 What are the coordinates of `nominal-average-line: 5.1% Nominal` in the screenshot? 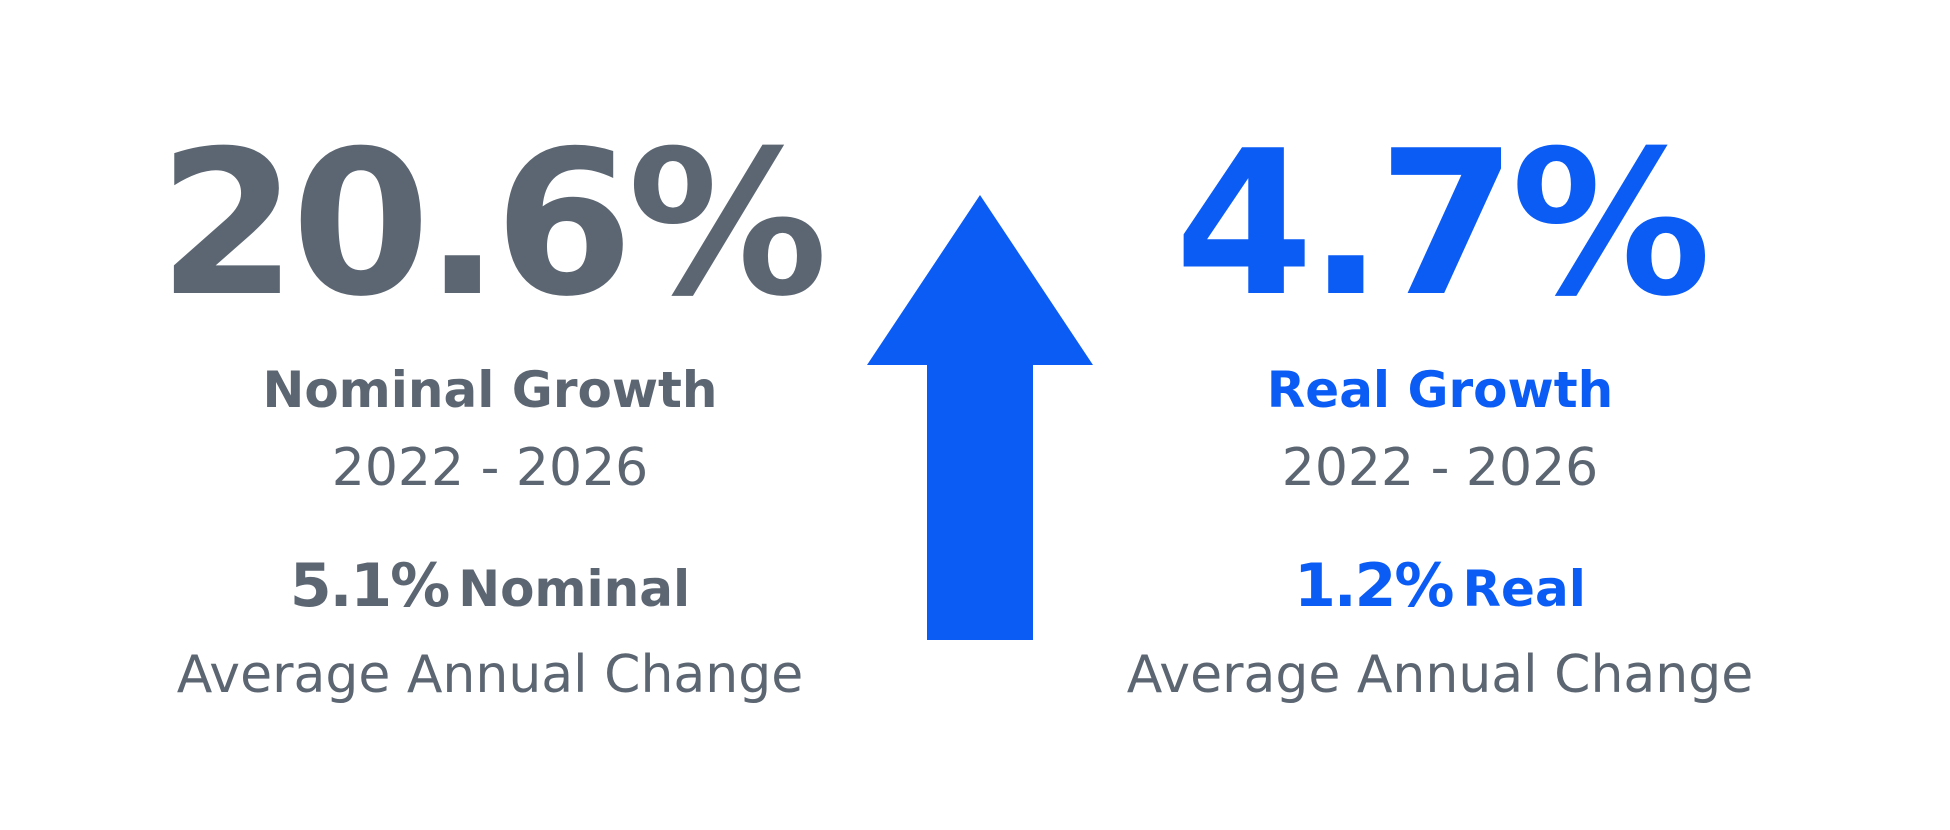 It's located at (490, 594).